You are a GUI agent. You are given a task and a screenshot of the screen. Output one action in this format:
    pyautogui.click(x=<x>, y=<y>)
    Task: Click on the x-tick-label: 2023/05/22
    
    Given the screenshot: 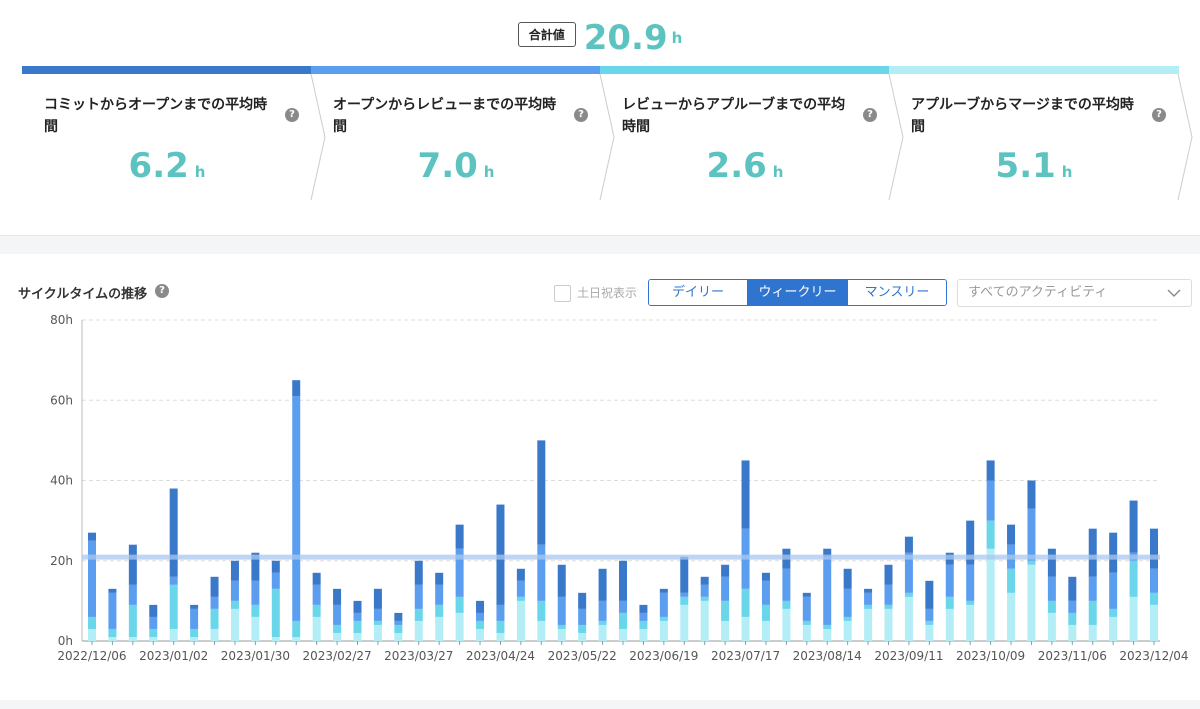 What is the action you would take?
    pyautogui.click(x=582, y=656)
    